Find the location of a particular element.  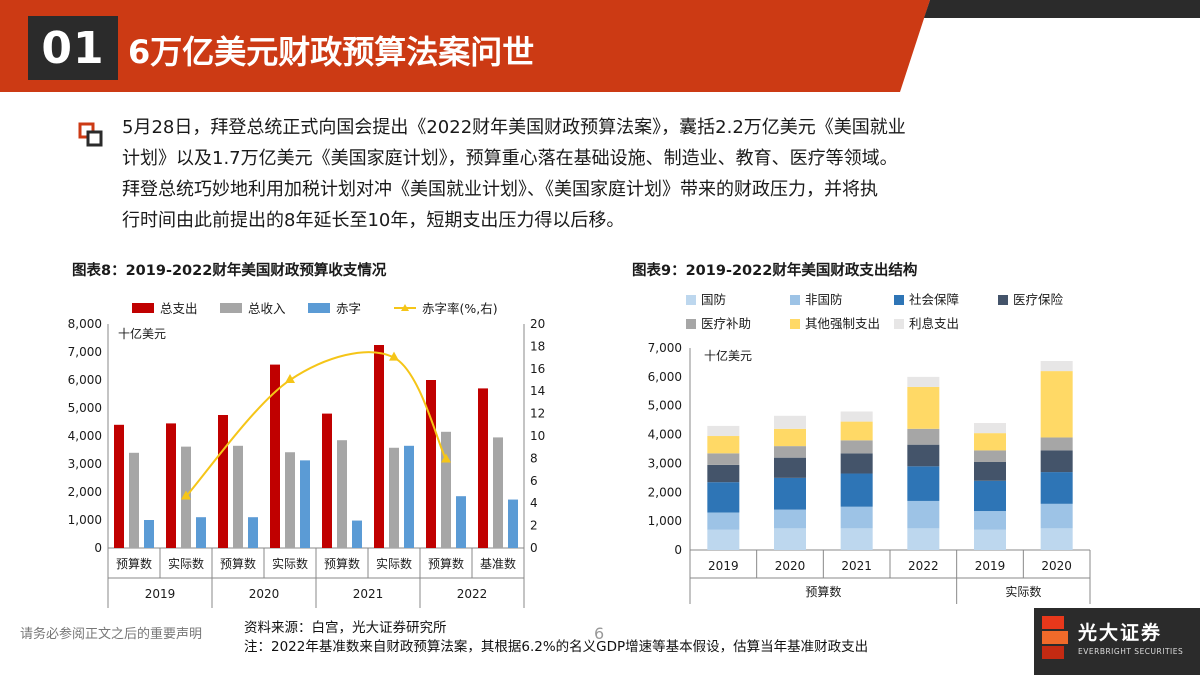

y-tick: 1,000 is located at coordinates (665, 521).